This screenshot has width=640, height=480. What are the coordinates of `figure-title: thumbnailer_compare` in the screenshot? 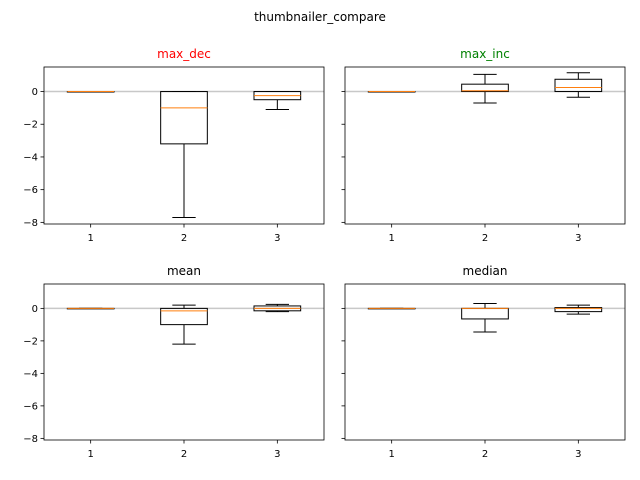 It's located at (320, 17).